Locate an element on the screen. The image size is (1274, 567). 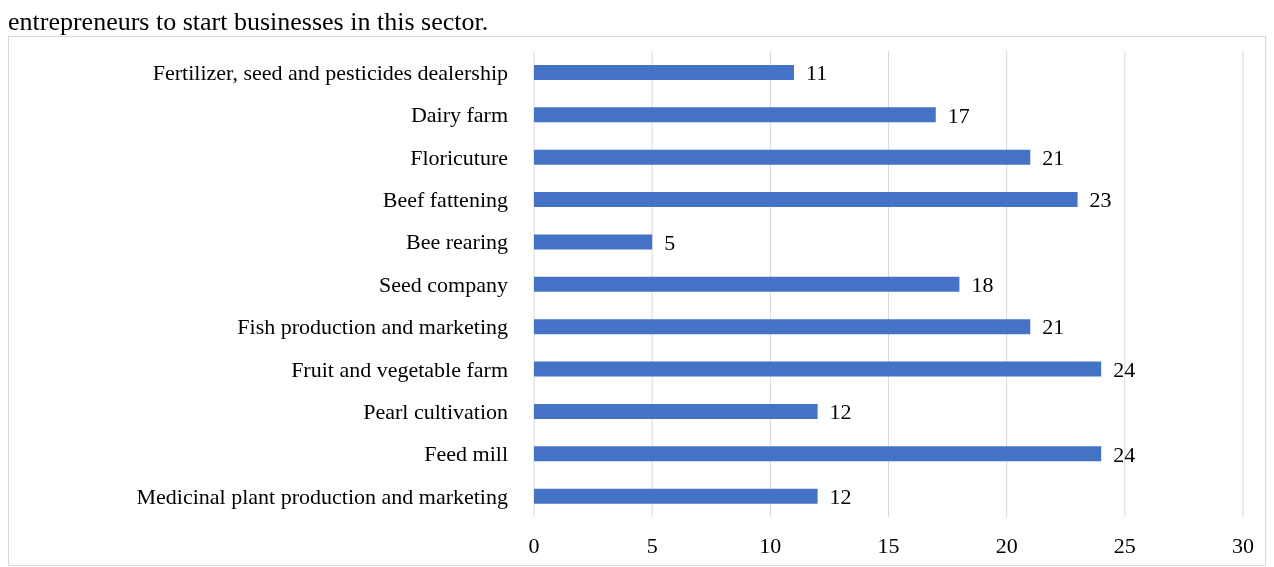
y-tick-label: Fertilizer, seed and pesticides dealership is located at coordinates (330, 72).